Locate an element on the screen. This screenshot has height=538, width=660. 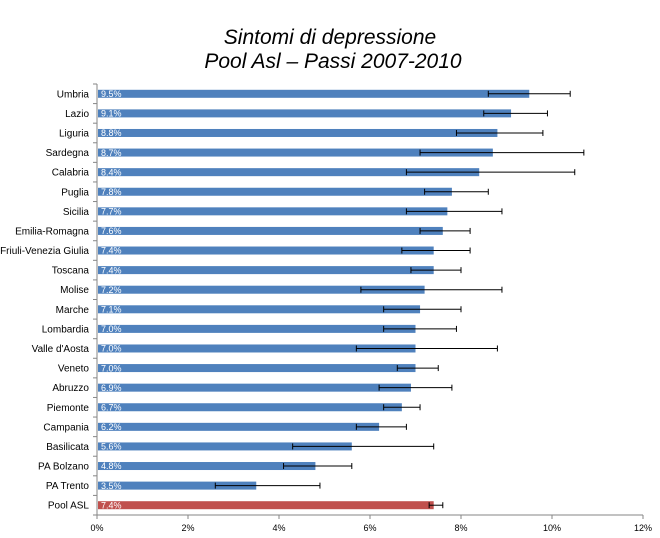
category-label: Veneto is located at coordinates (74, 369).